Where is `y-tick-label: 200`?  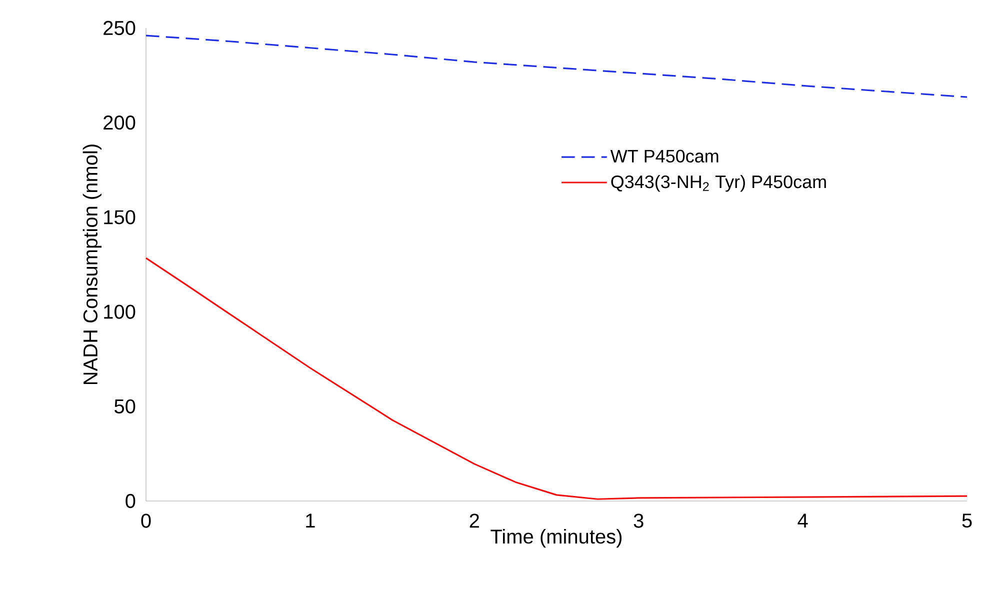 y-tick-label: 200 is located at coordinates (120, 123).